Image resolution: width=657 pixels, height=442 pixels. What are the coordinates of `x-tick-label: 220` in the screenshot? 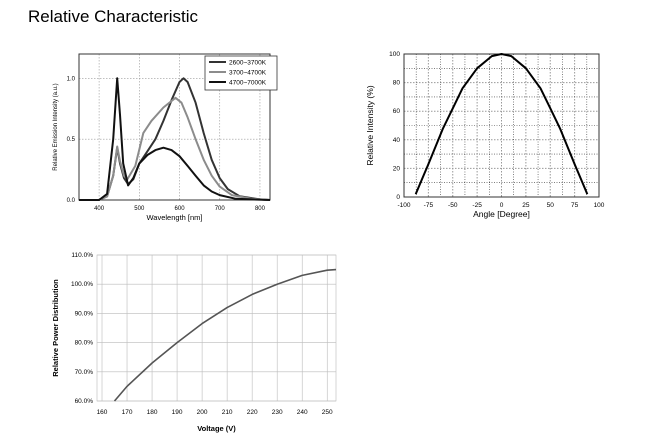 It's located at (252, 412).